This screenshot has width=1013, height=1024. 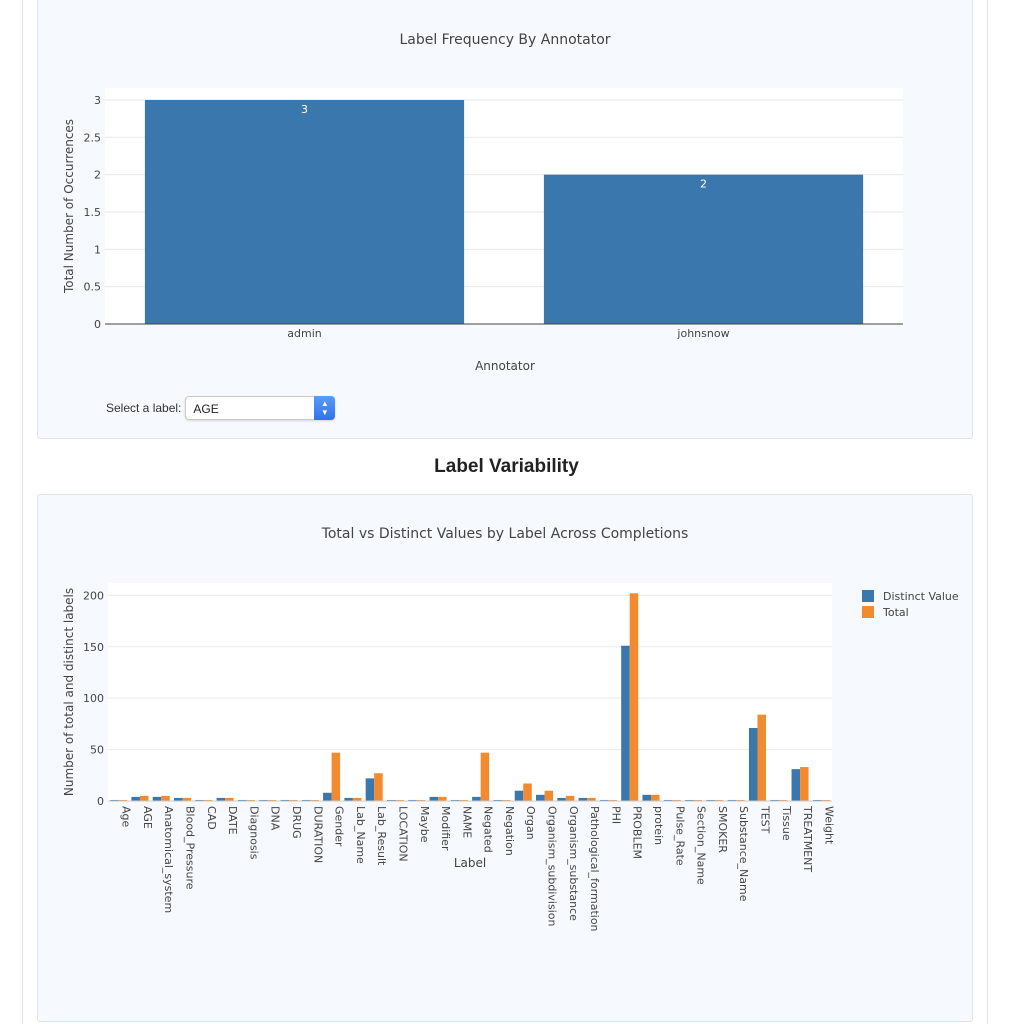 What do you see at coordinates (314, 800) in the screenshot?
I see `bar-total-DURATION` at bounding box center [314, 800].